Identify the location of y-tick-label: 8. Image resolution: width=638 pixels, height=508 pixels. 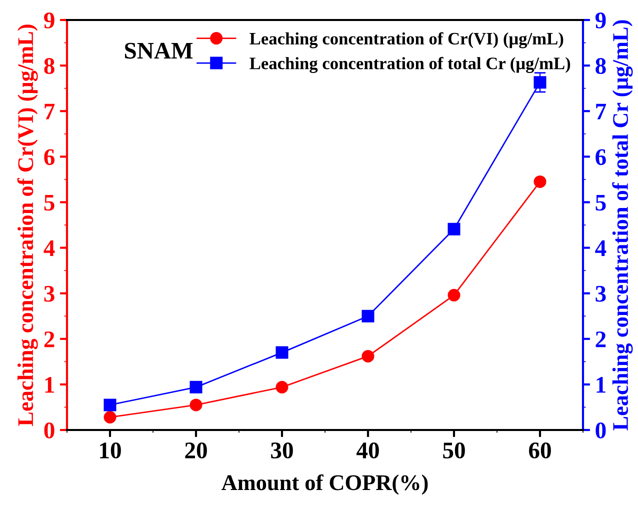
(49, 66).